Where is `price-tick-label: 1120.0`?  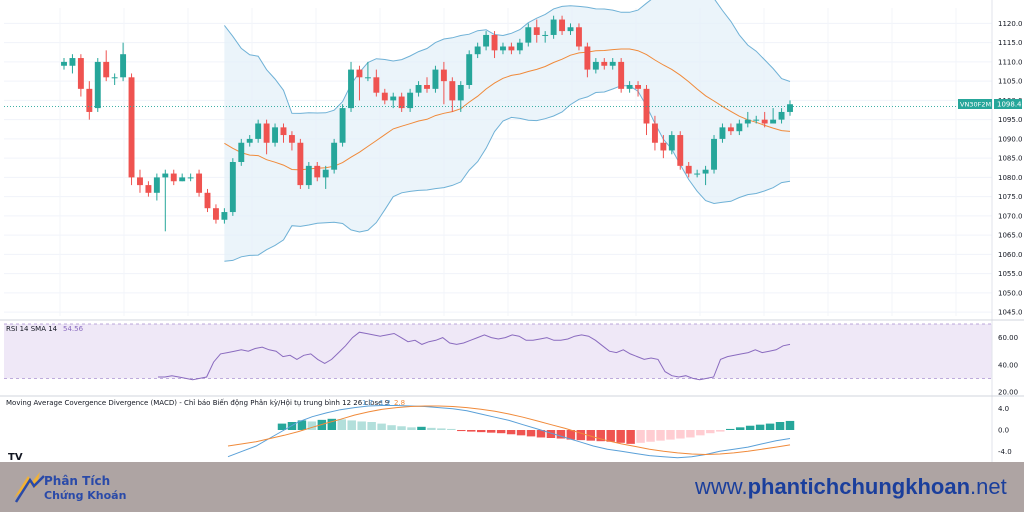
price-tick-label: 1120.0 is located at coordinates (1010, 24).